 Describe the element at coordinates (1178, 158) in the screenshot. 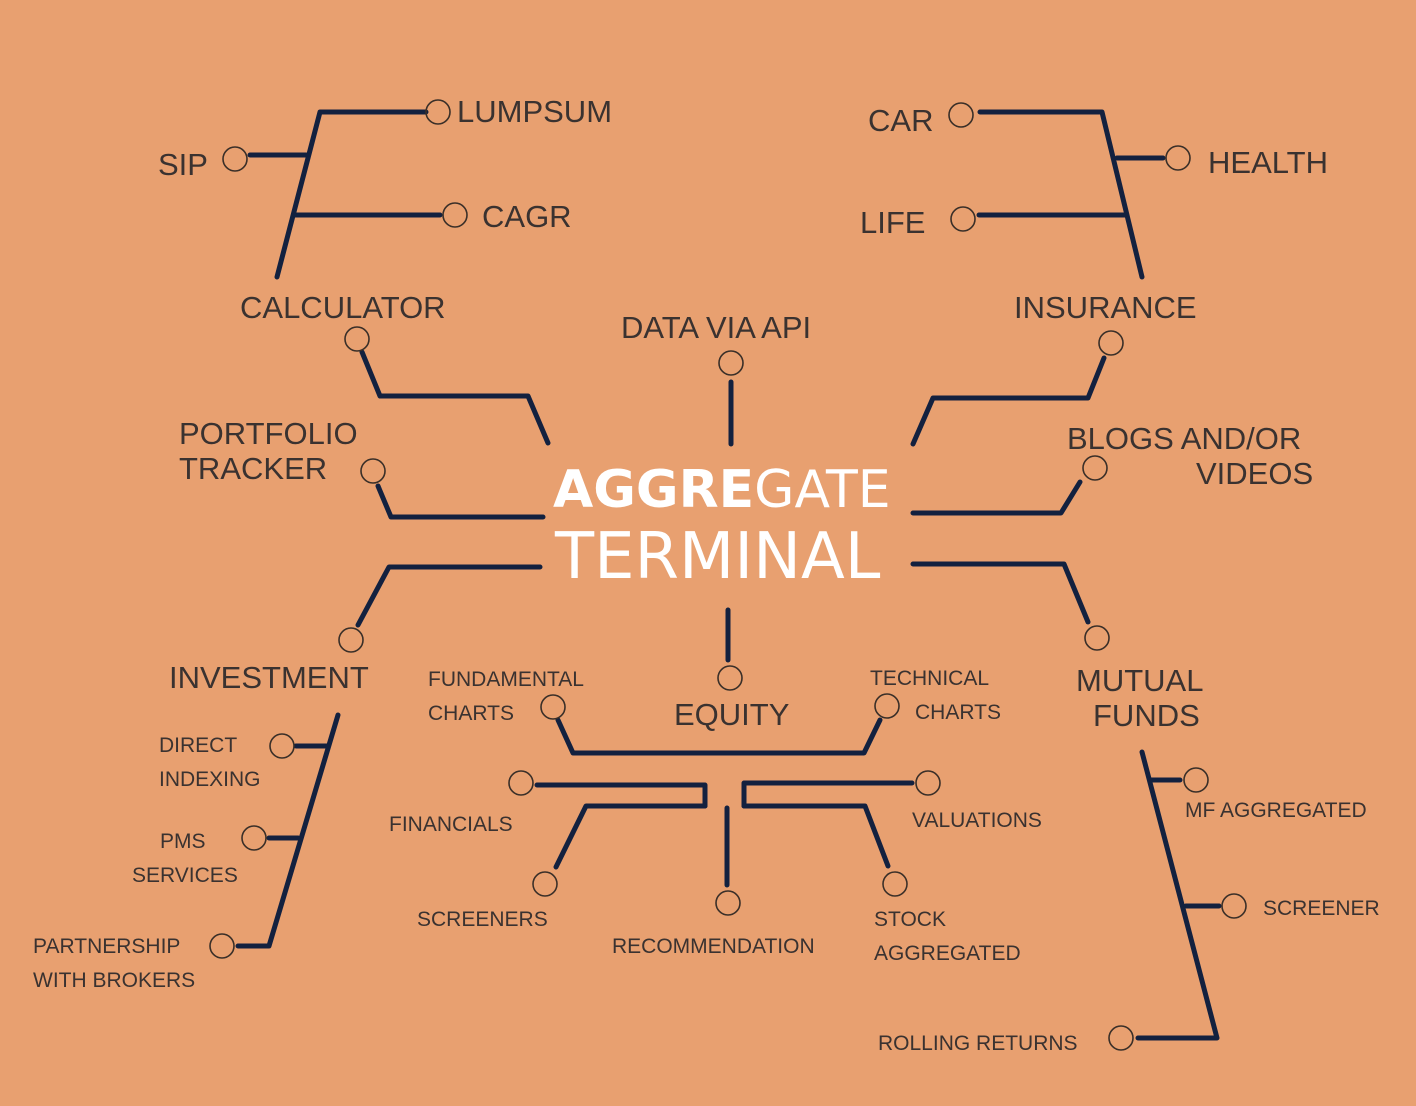

I see `health-node` at that location.